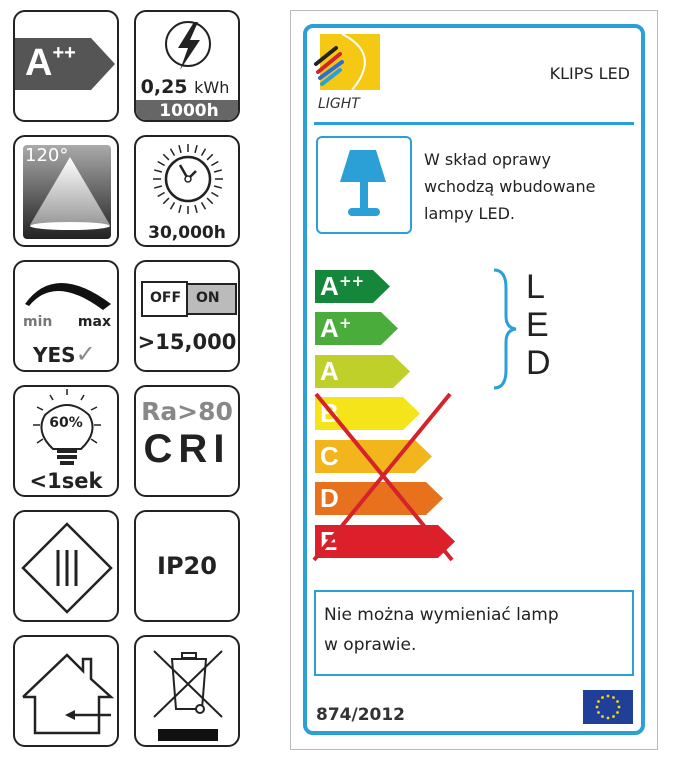  What do you see at coordinates (339, 104) in the screenshot?
I see `brand-text: LIGHT` at bounding box center [339, 104].